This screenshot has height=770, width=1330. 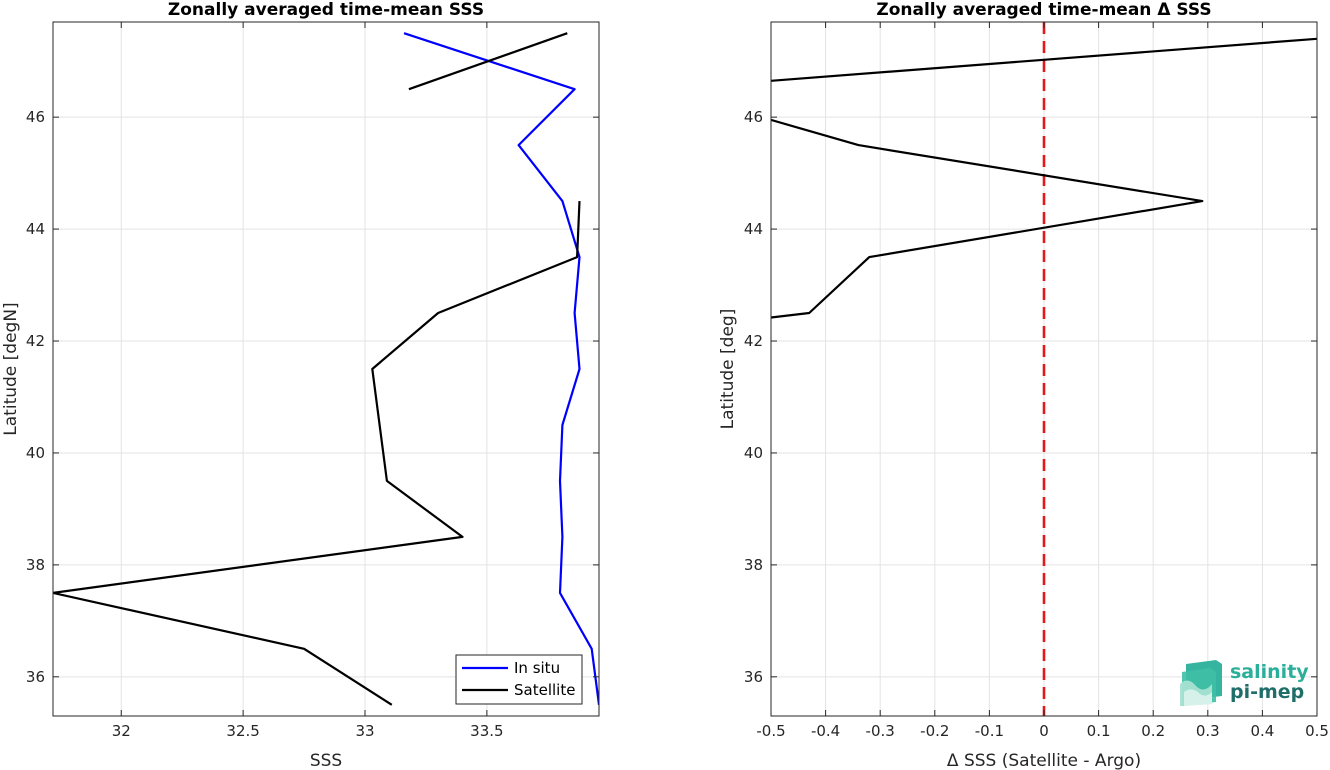 I want to click on right-x-tick-label: -0.5, so click(x=770, y=731).